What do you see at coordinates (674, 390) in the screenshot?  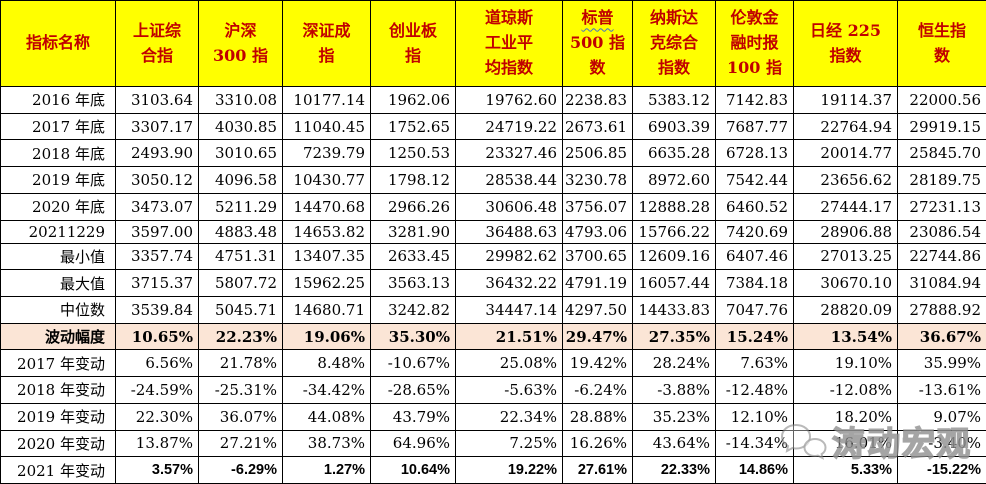 I see `value-cell: -3.88%` at bounding box center [674, 390].